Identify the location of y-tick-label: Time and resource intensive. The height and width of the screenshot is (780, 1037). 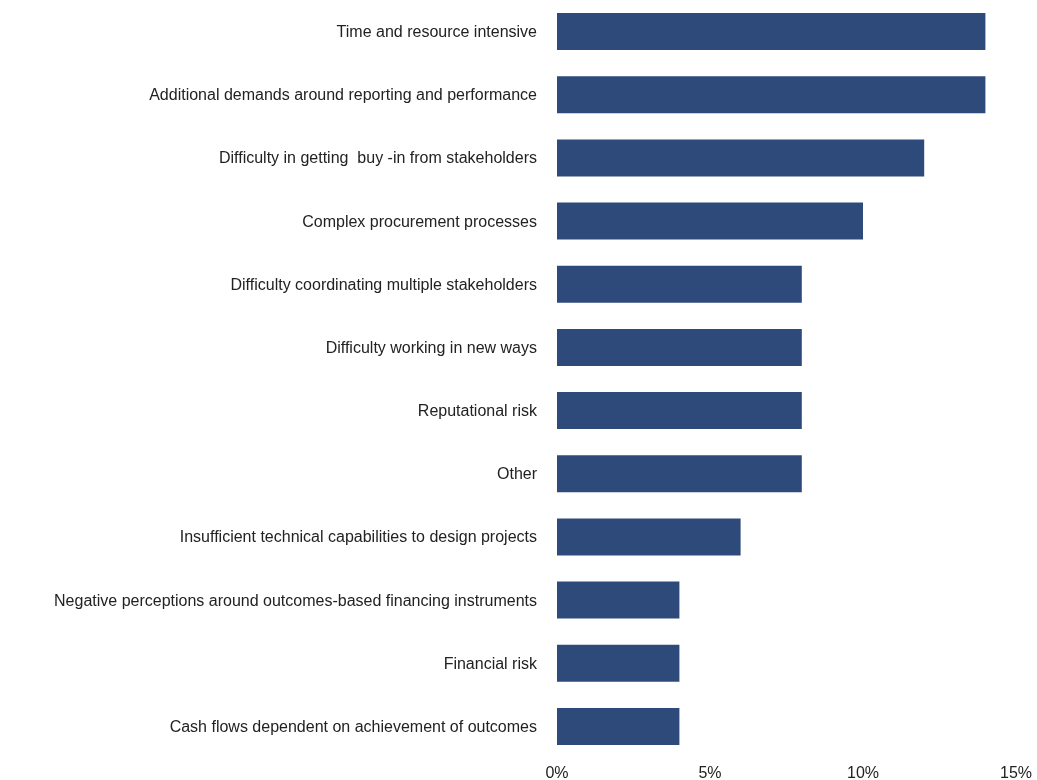
(437, 32).